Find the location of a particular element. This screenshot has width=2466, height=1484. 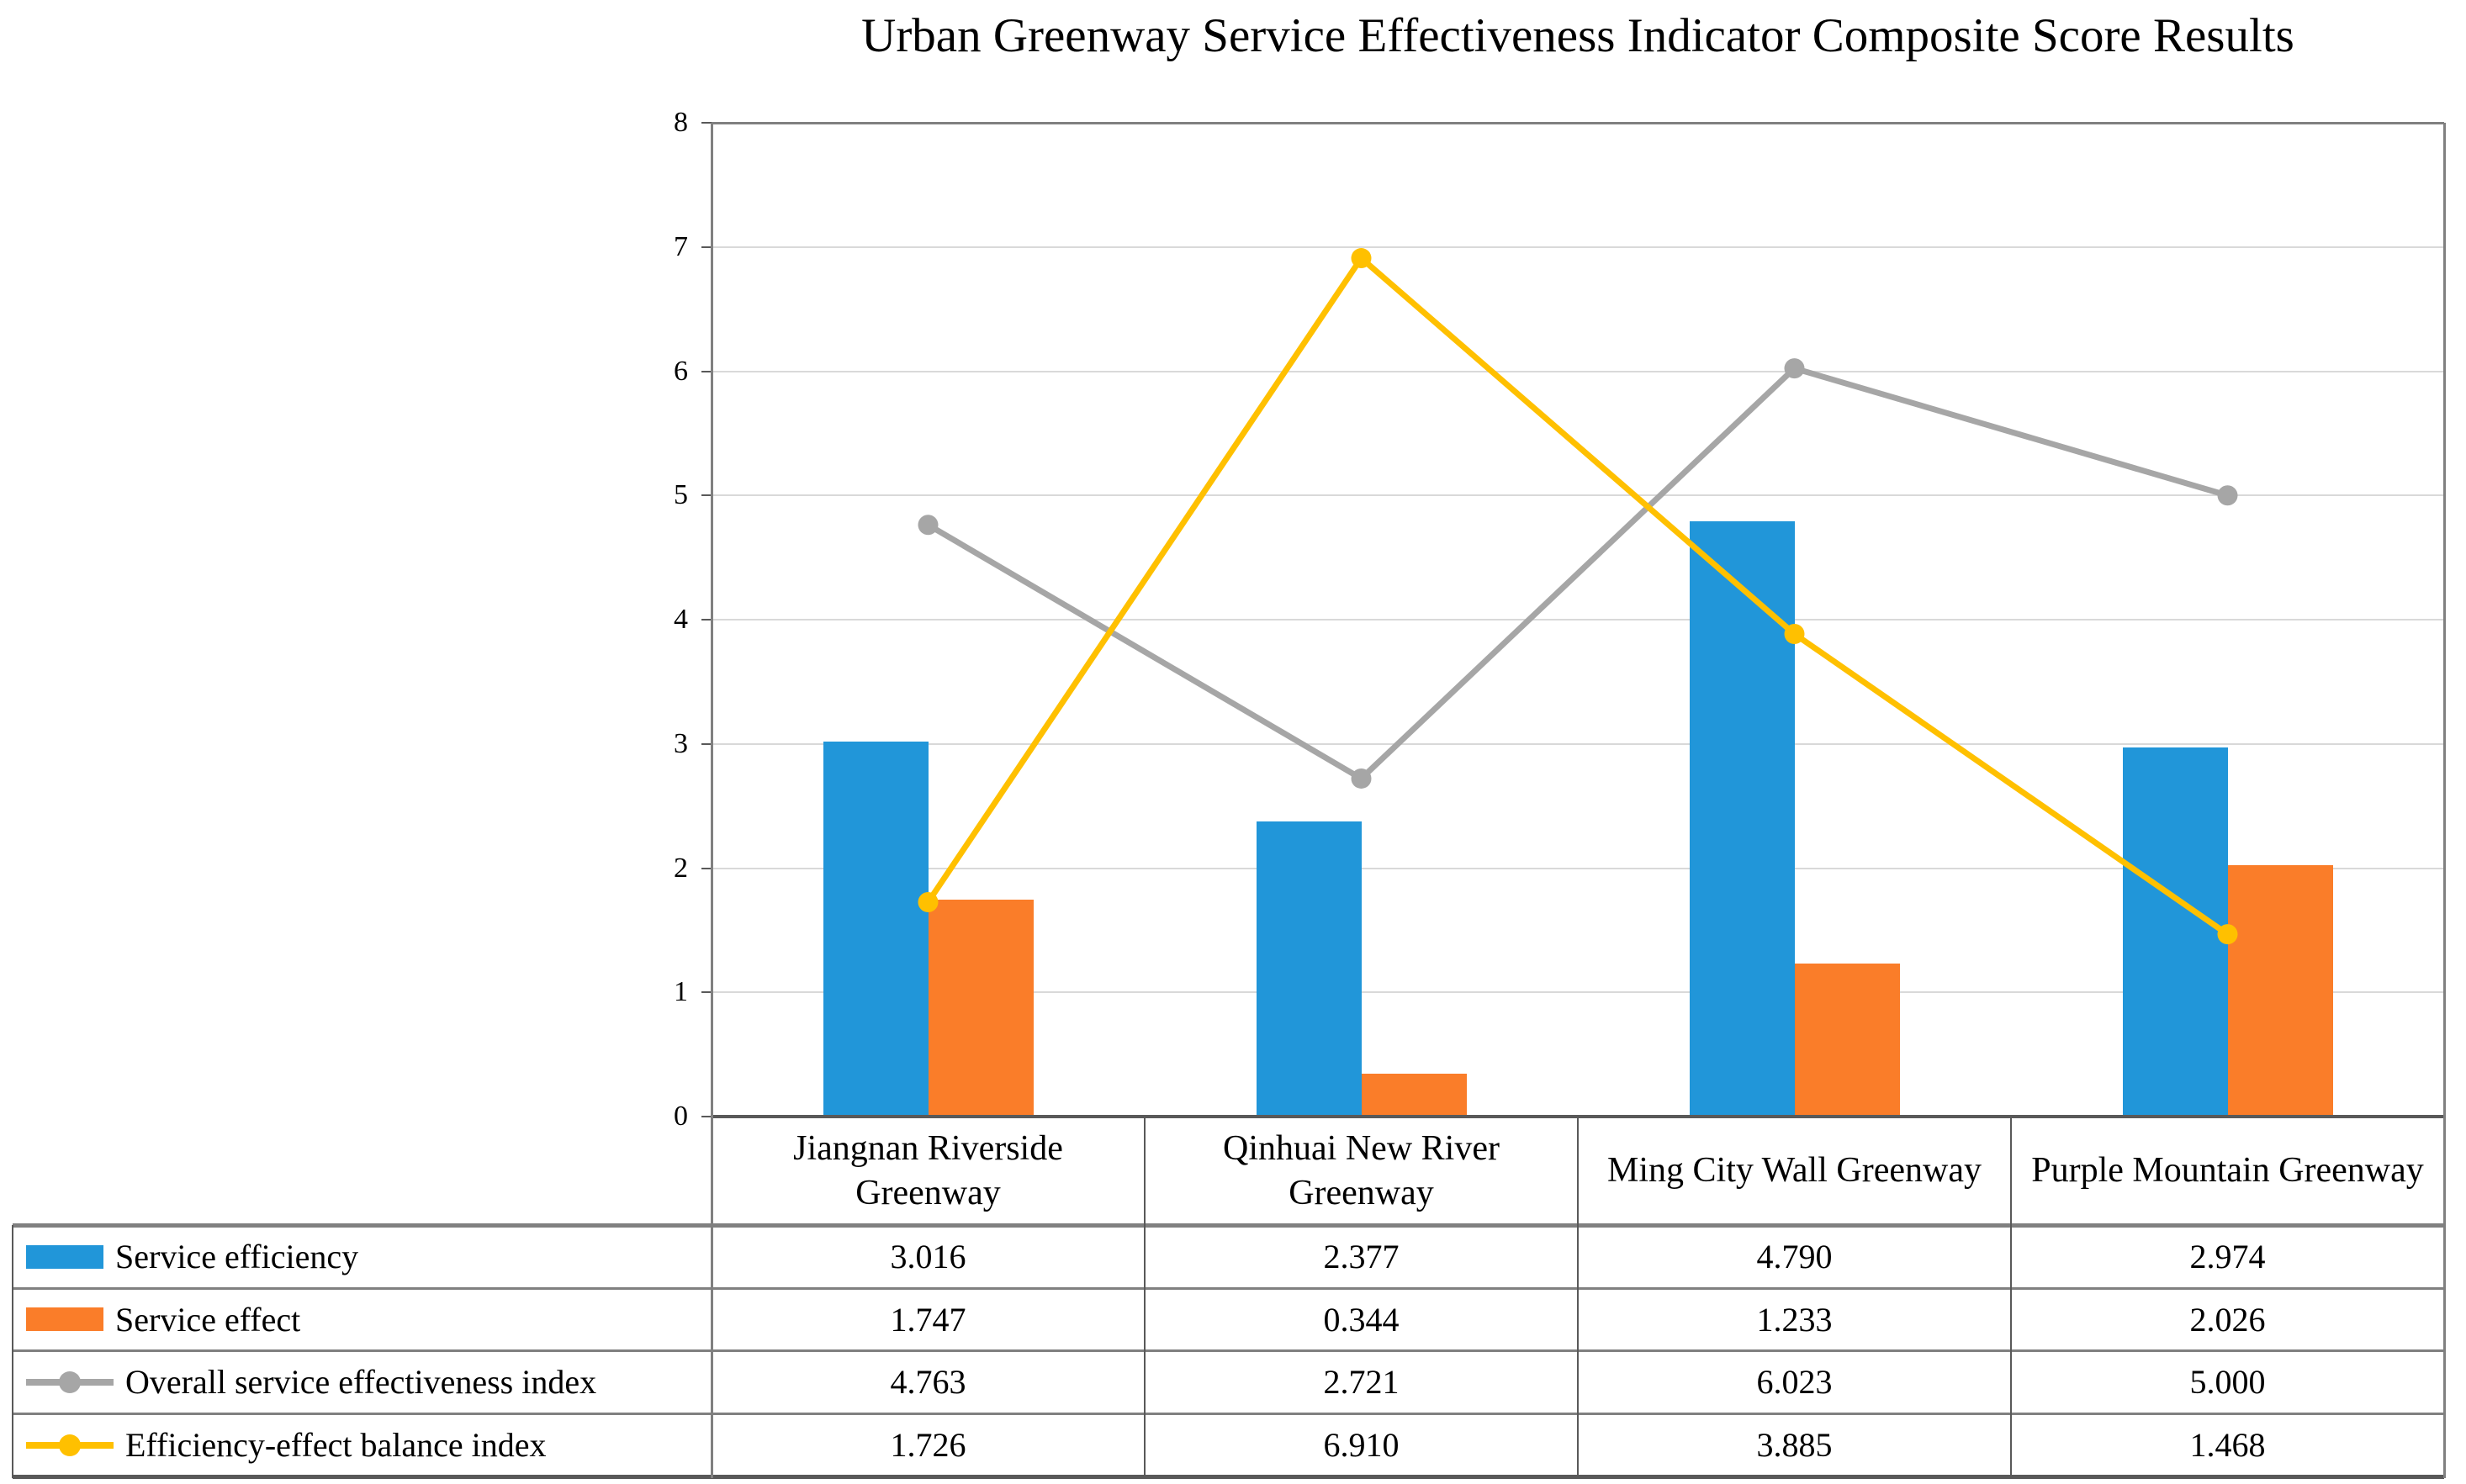

legend-label-service-effect: Service effect is located at coordinates (208, 1319).